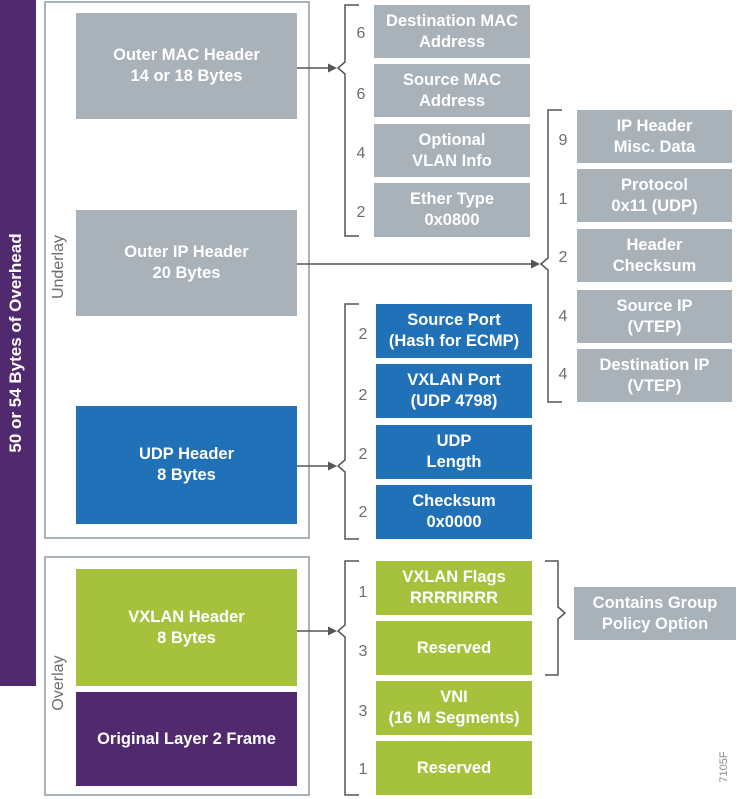 This screenshot has width=737, height=799. I want to click on mac-field-vlan-info: Optional VLAN Info, so click(452, 150).